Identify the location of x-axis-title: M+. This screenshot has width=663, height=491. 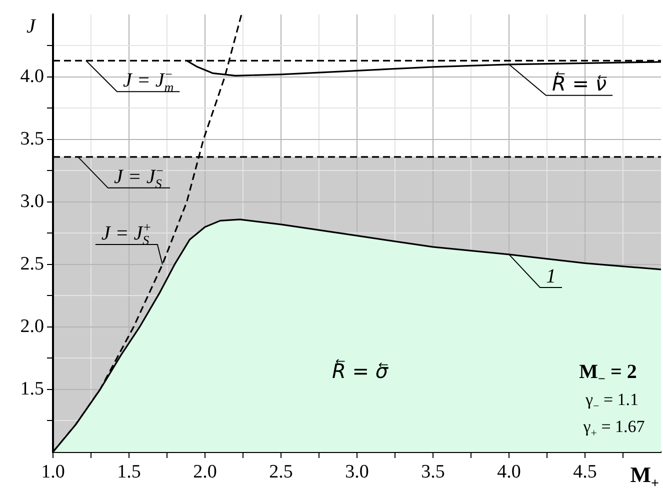
(645, 476).